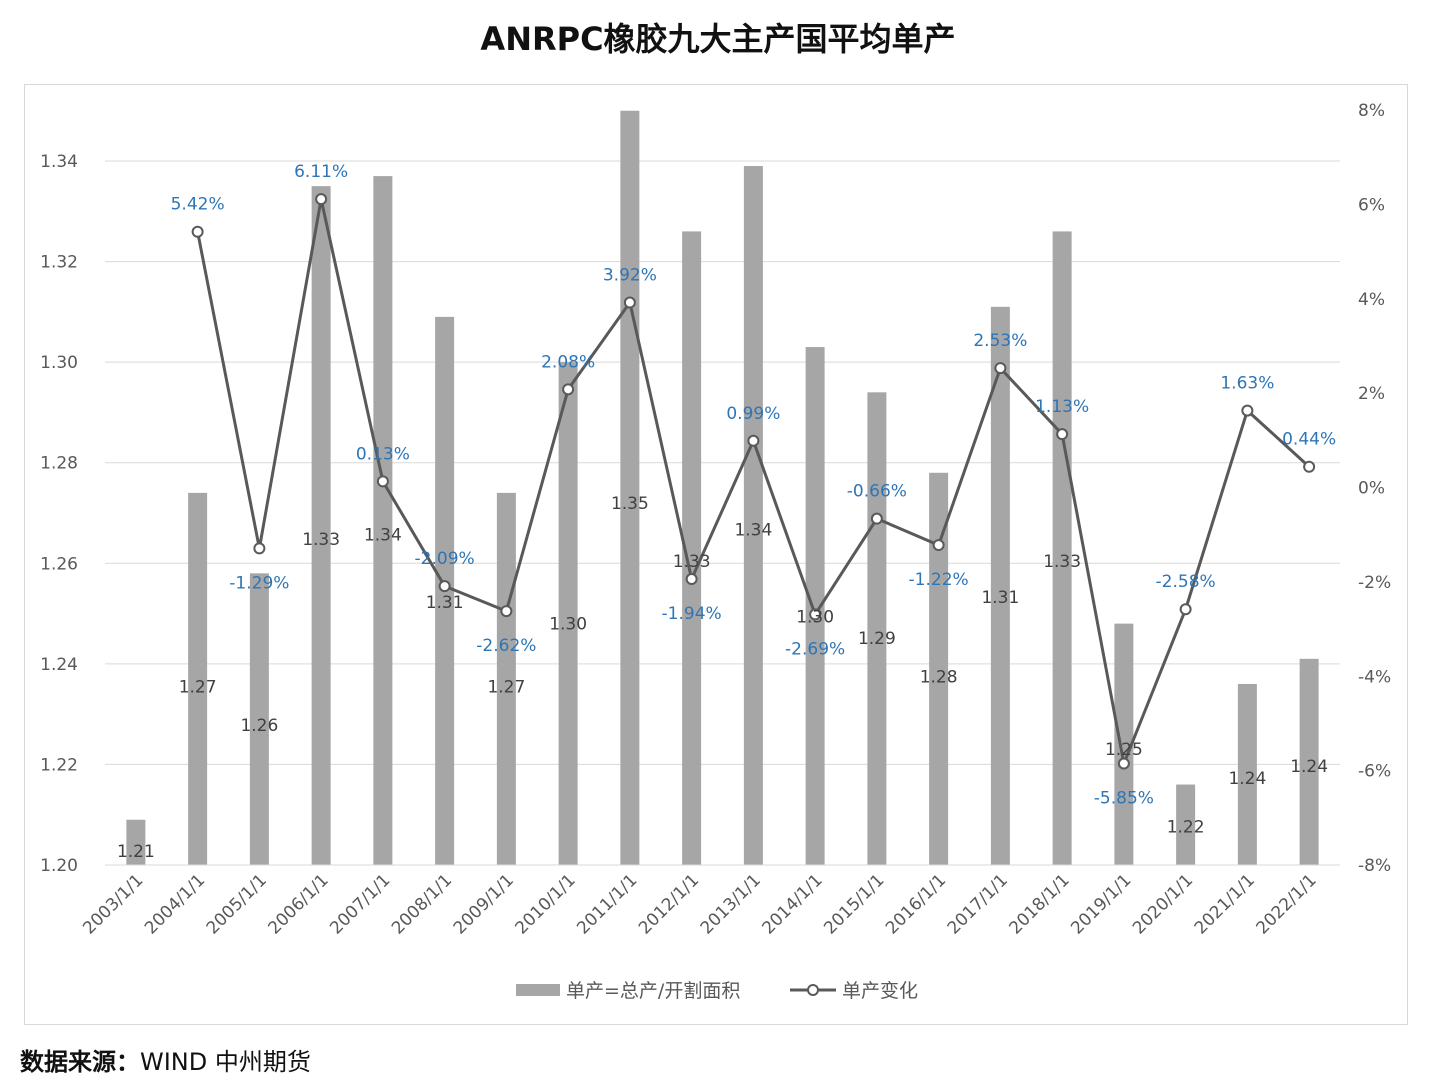 Image resolution: width=1436 pixels, height=1080 pixels. I want to click on change-value-label: -1.29%, so click(259, 583).